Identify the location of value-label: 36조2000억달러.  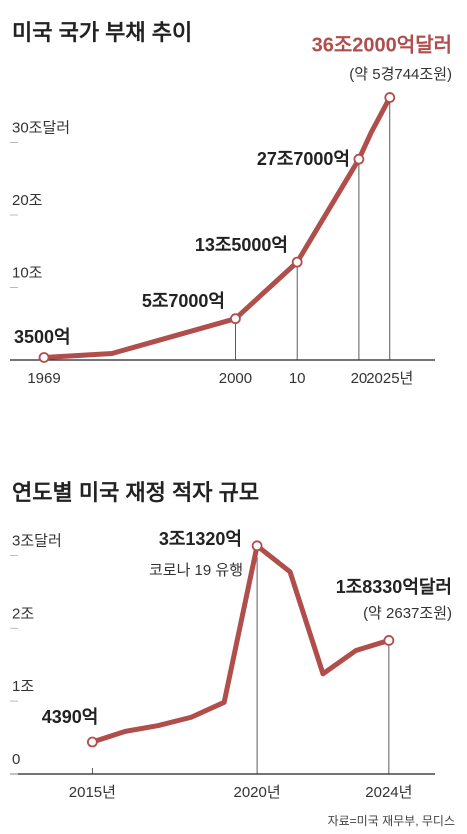
(382, 44).